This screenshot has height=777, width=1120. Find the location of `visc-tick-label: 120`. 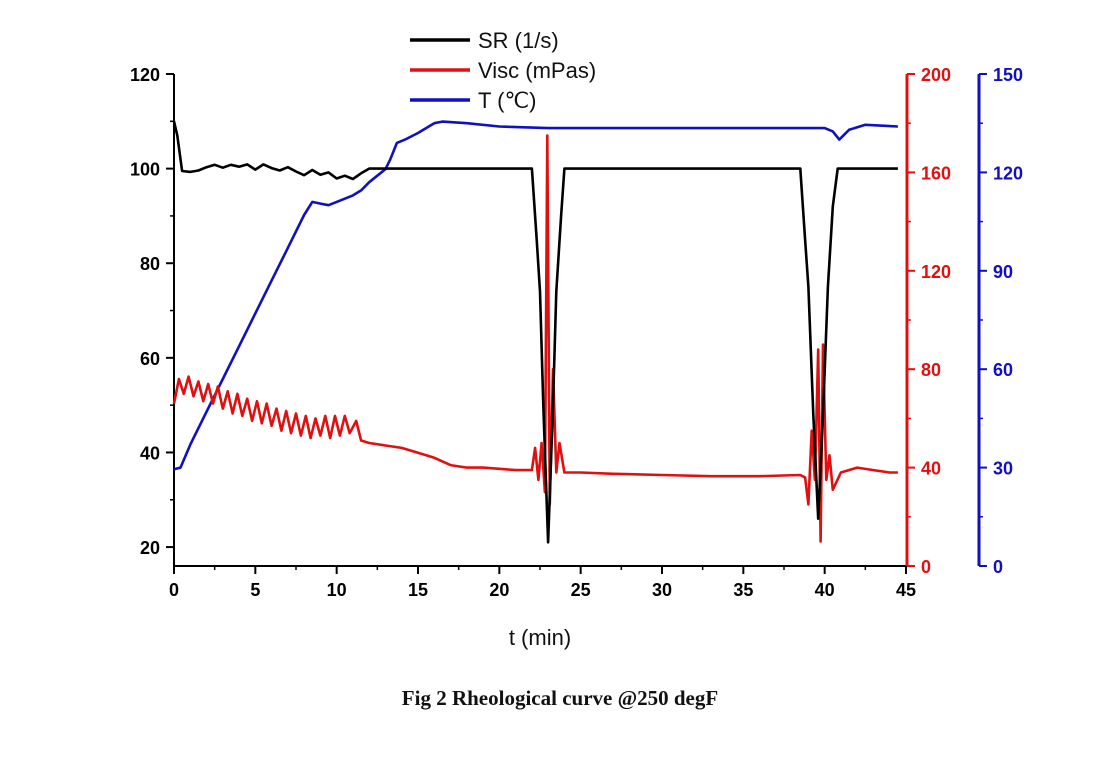

visc-tick-label: 120 is located at coordinates (936, 272).